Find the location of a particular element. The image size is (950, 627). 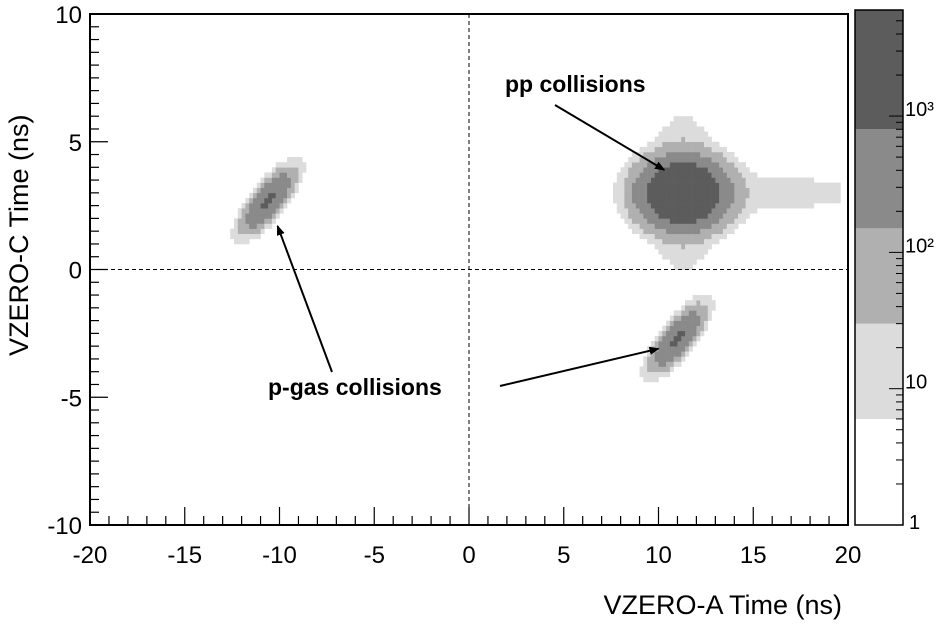

colorbar-band is located at coordinates (879, 179).